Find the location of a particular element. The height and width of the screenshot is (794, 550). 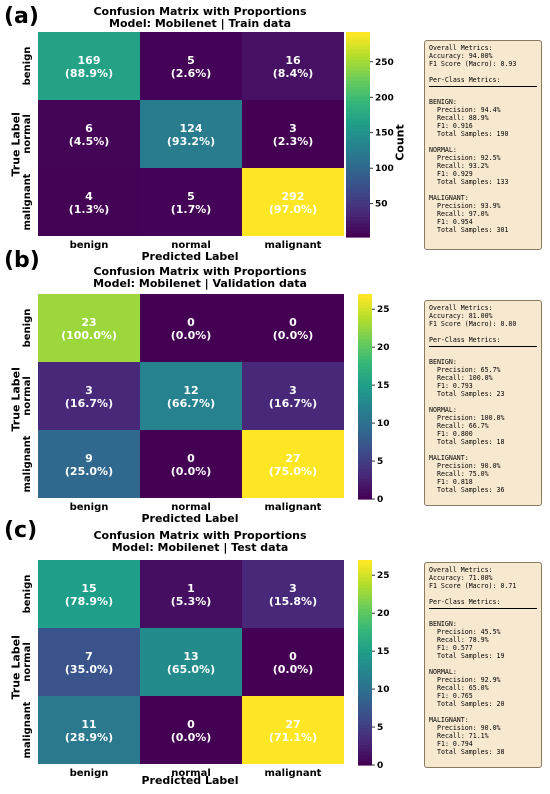

colorbar-tick-label: 10 is located at coordinates (383, 690).